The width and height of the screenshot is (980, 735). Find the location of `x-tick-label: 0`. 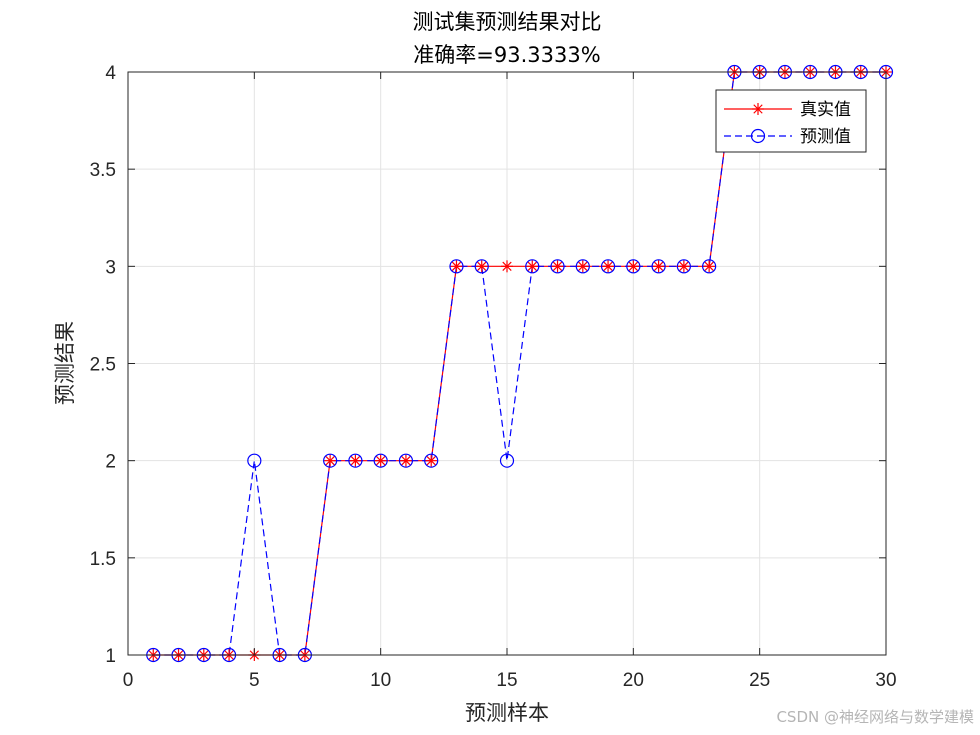

x-tick-label: 0 is located at coordinates (128, 680).